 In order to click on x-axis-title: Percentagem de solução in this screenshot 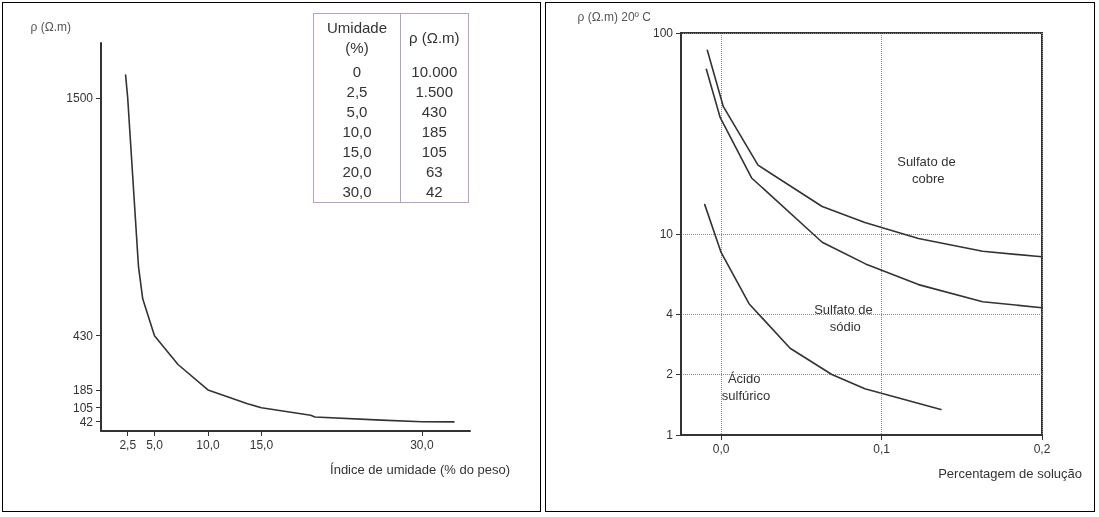, I will do `click(1010, 473)`.